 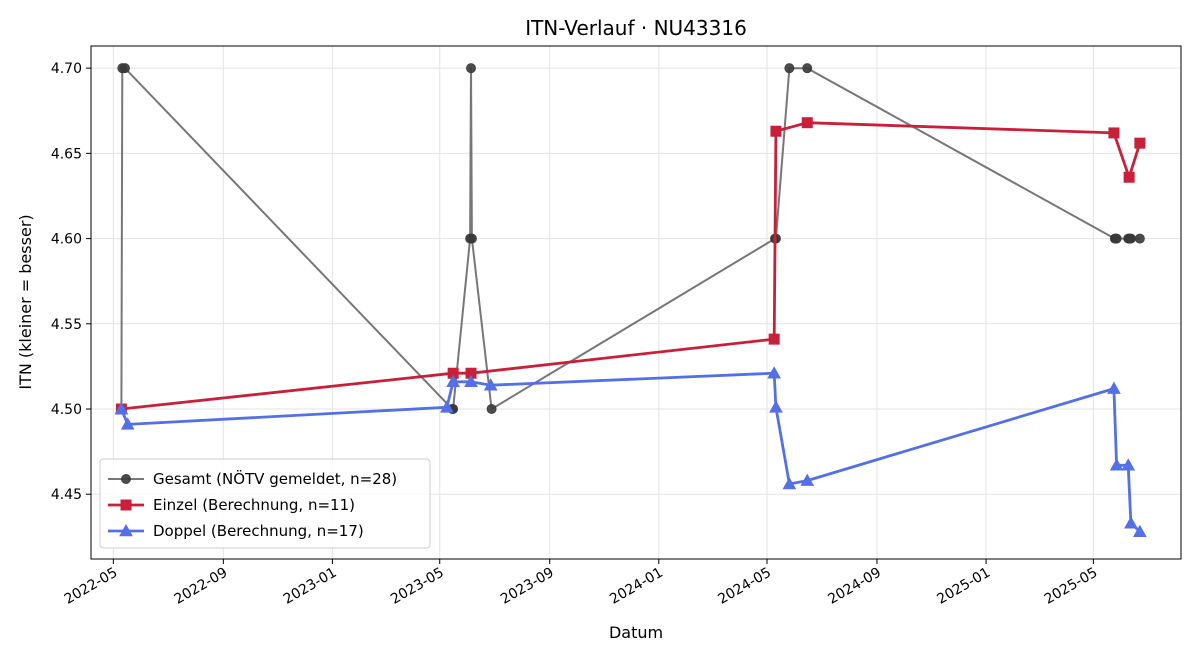 I want to click on legend-entry: Gesamt (NÖTV gemeldet, n=28), so click(x=252, y=478).